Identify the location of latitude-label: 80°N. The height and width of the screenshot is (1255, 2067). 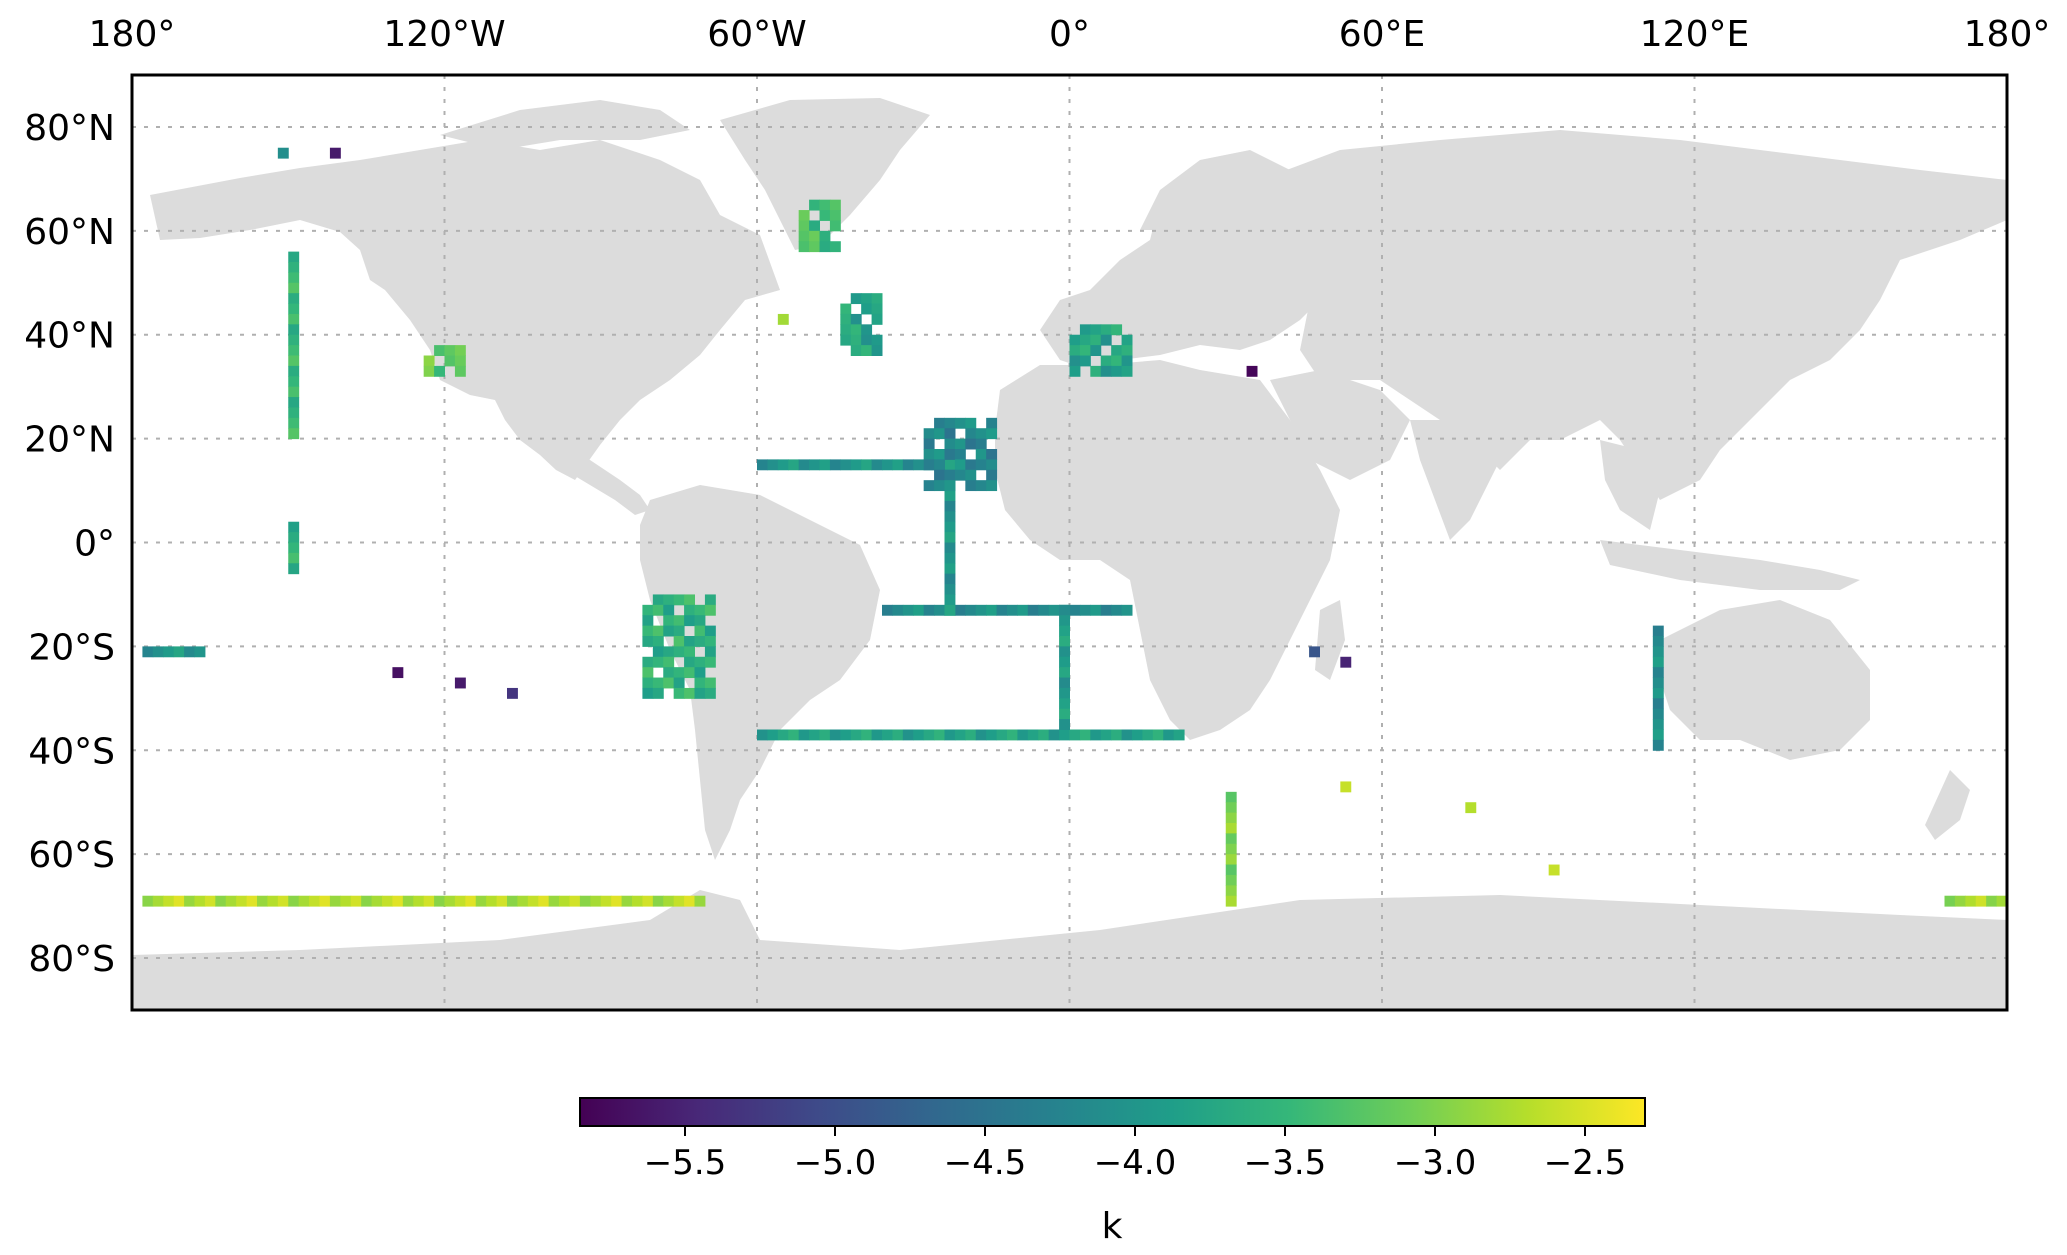
(69, 128).